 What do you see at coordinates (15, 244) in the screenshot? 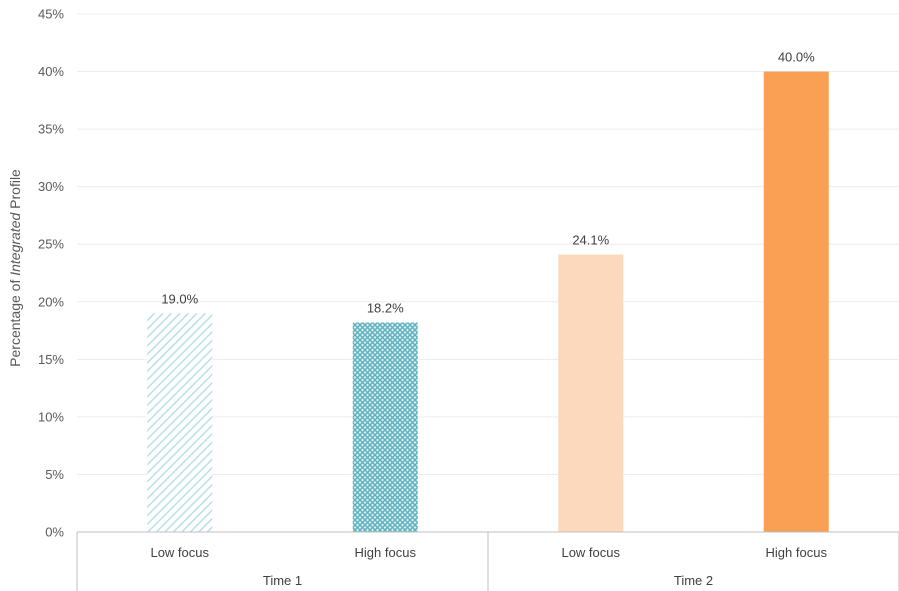
I see `y-axis-label-italic: Integrated` at bounding box center [15, 244].